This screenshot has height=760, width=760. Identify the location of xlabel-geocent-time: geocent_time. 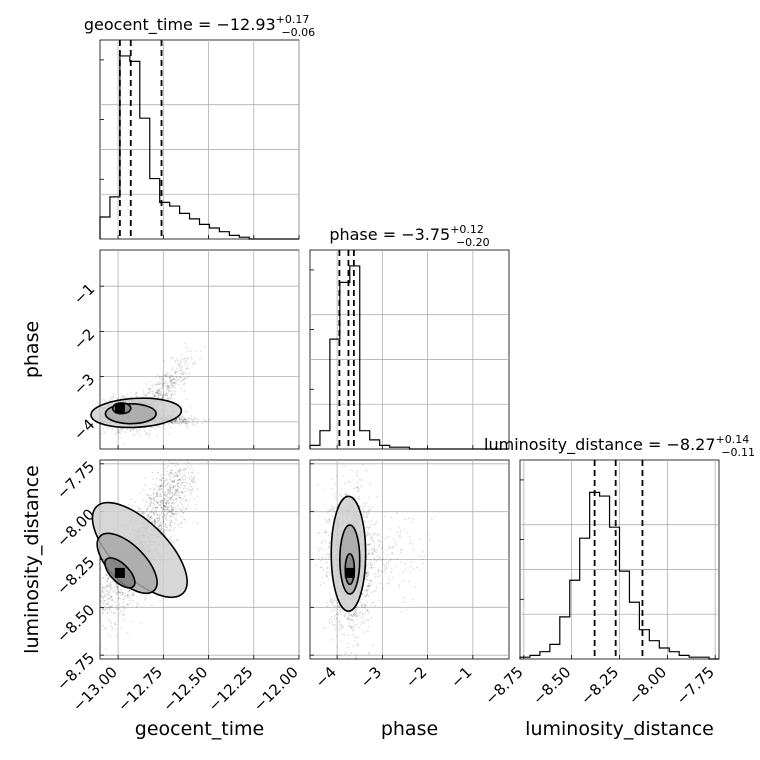
(199, 729).